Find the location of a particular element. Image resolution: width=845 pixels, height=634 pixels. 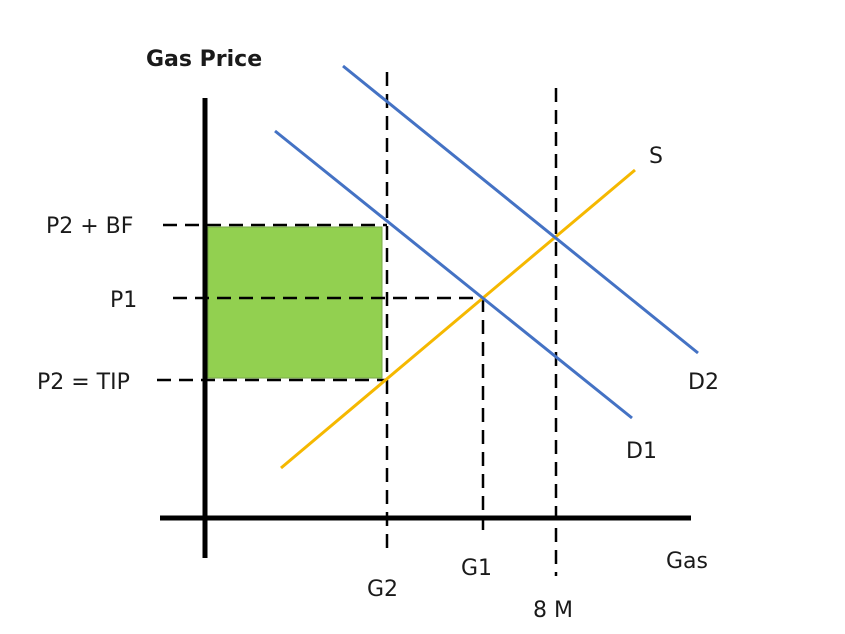

y-axis-label: Gas Price is located at coordinates (204, 59).